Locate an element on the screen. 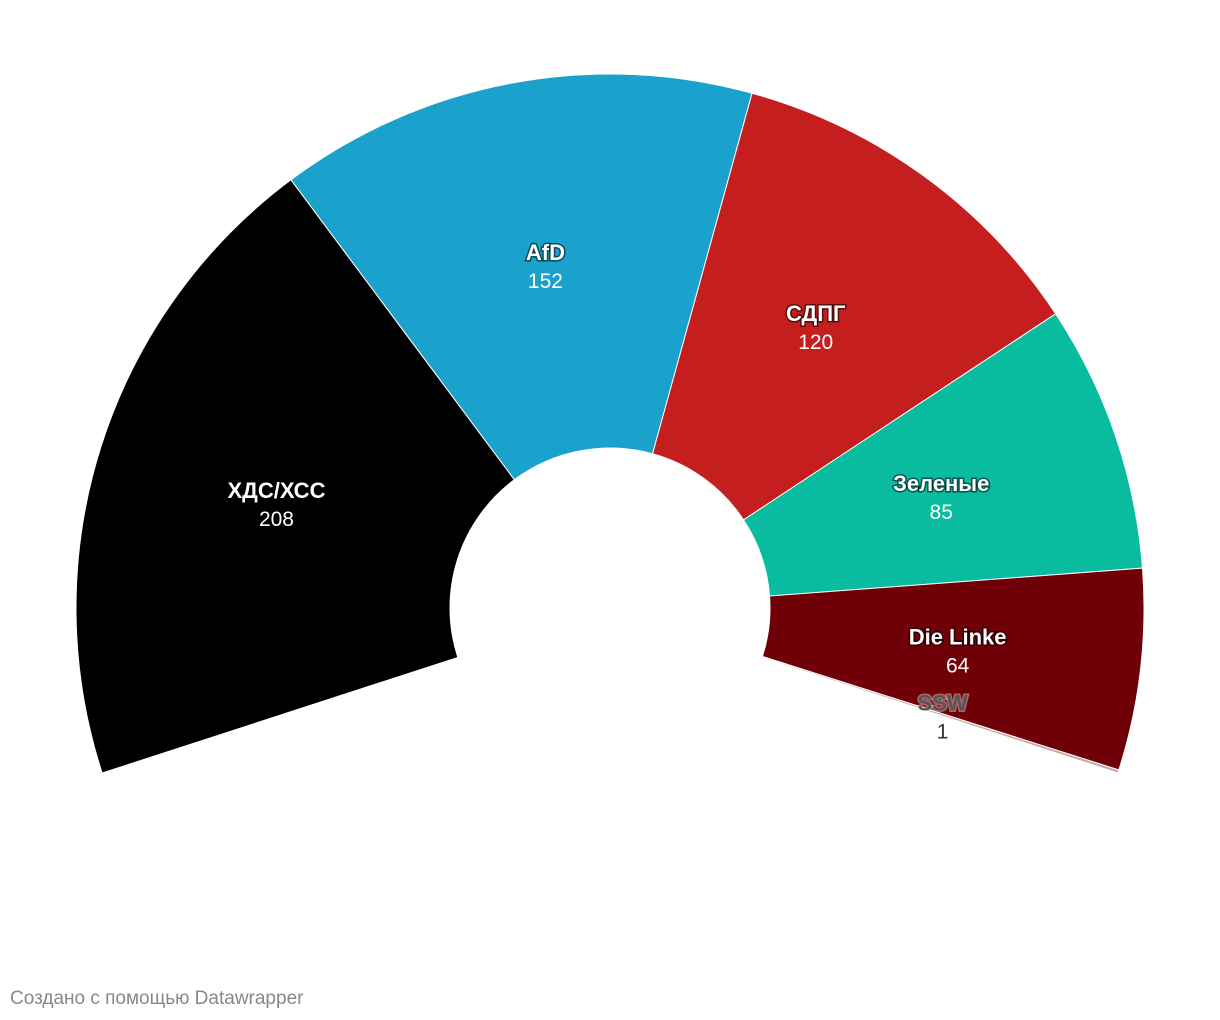  segment-label: SSW is located at coordinates (943, 703).